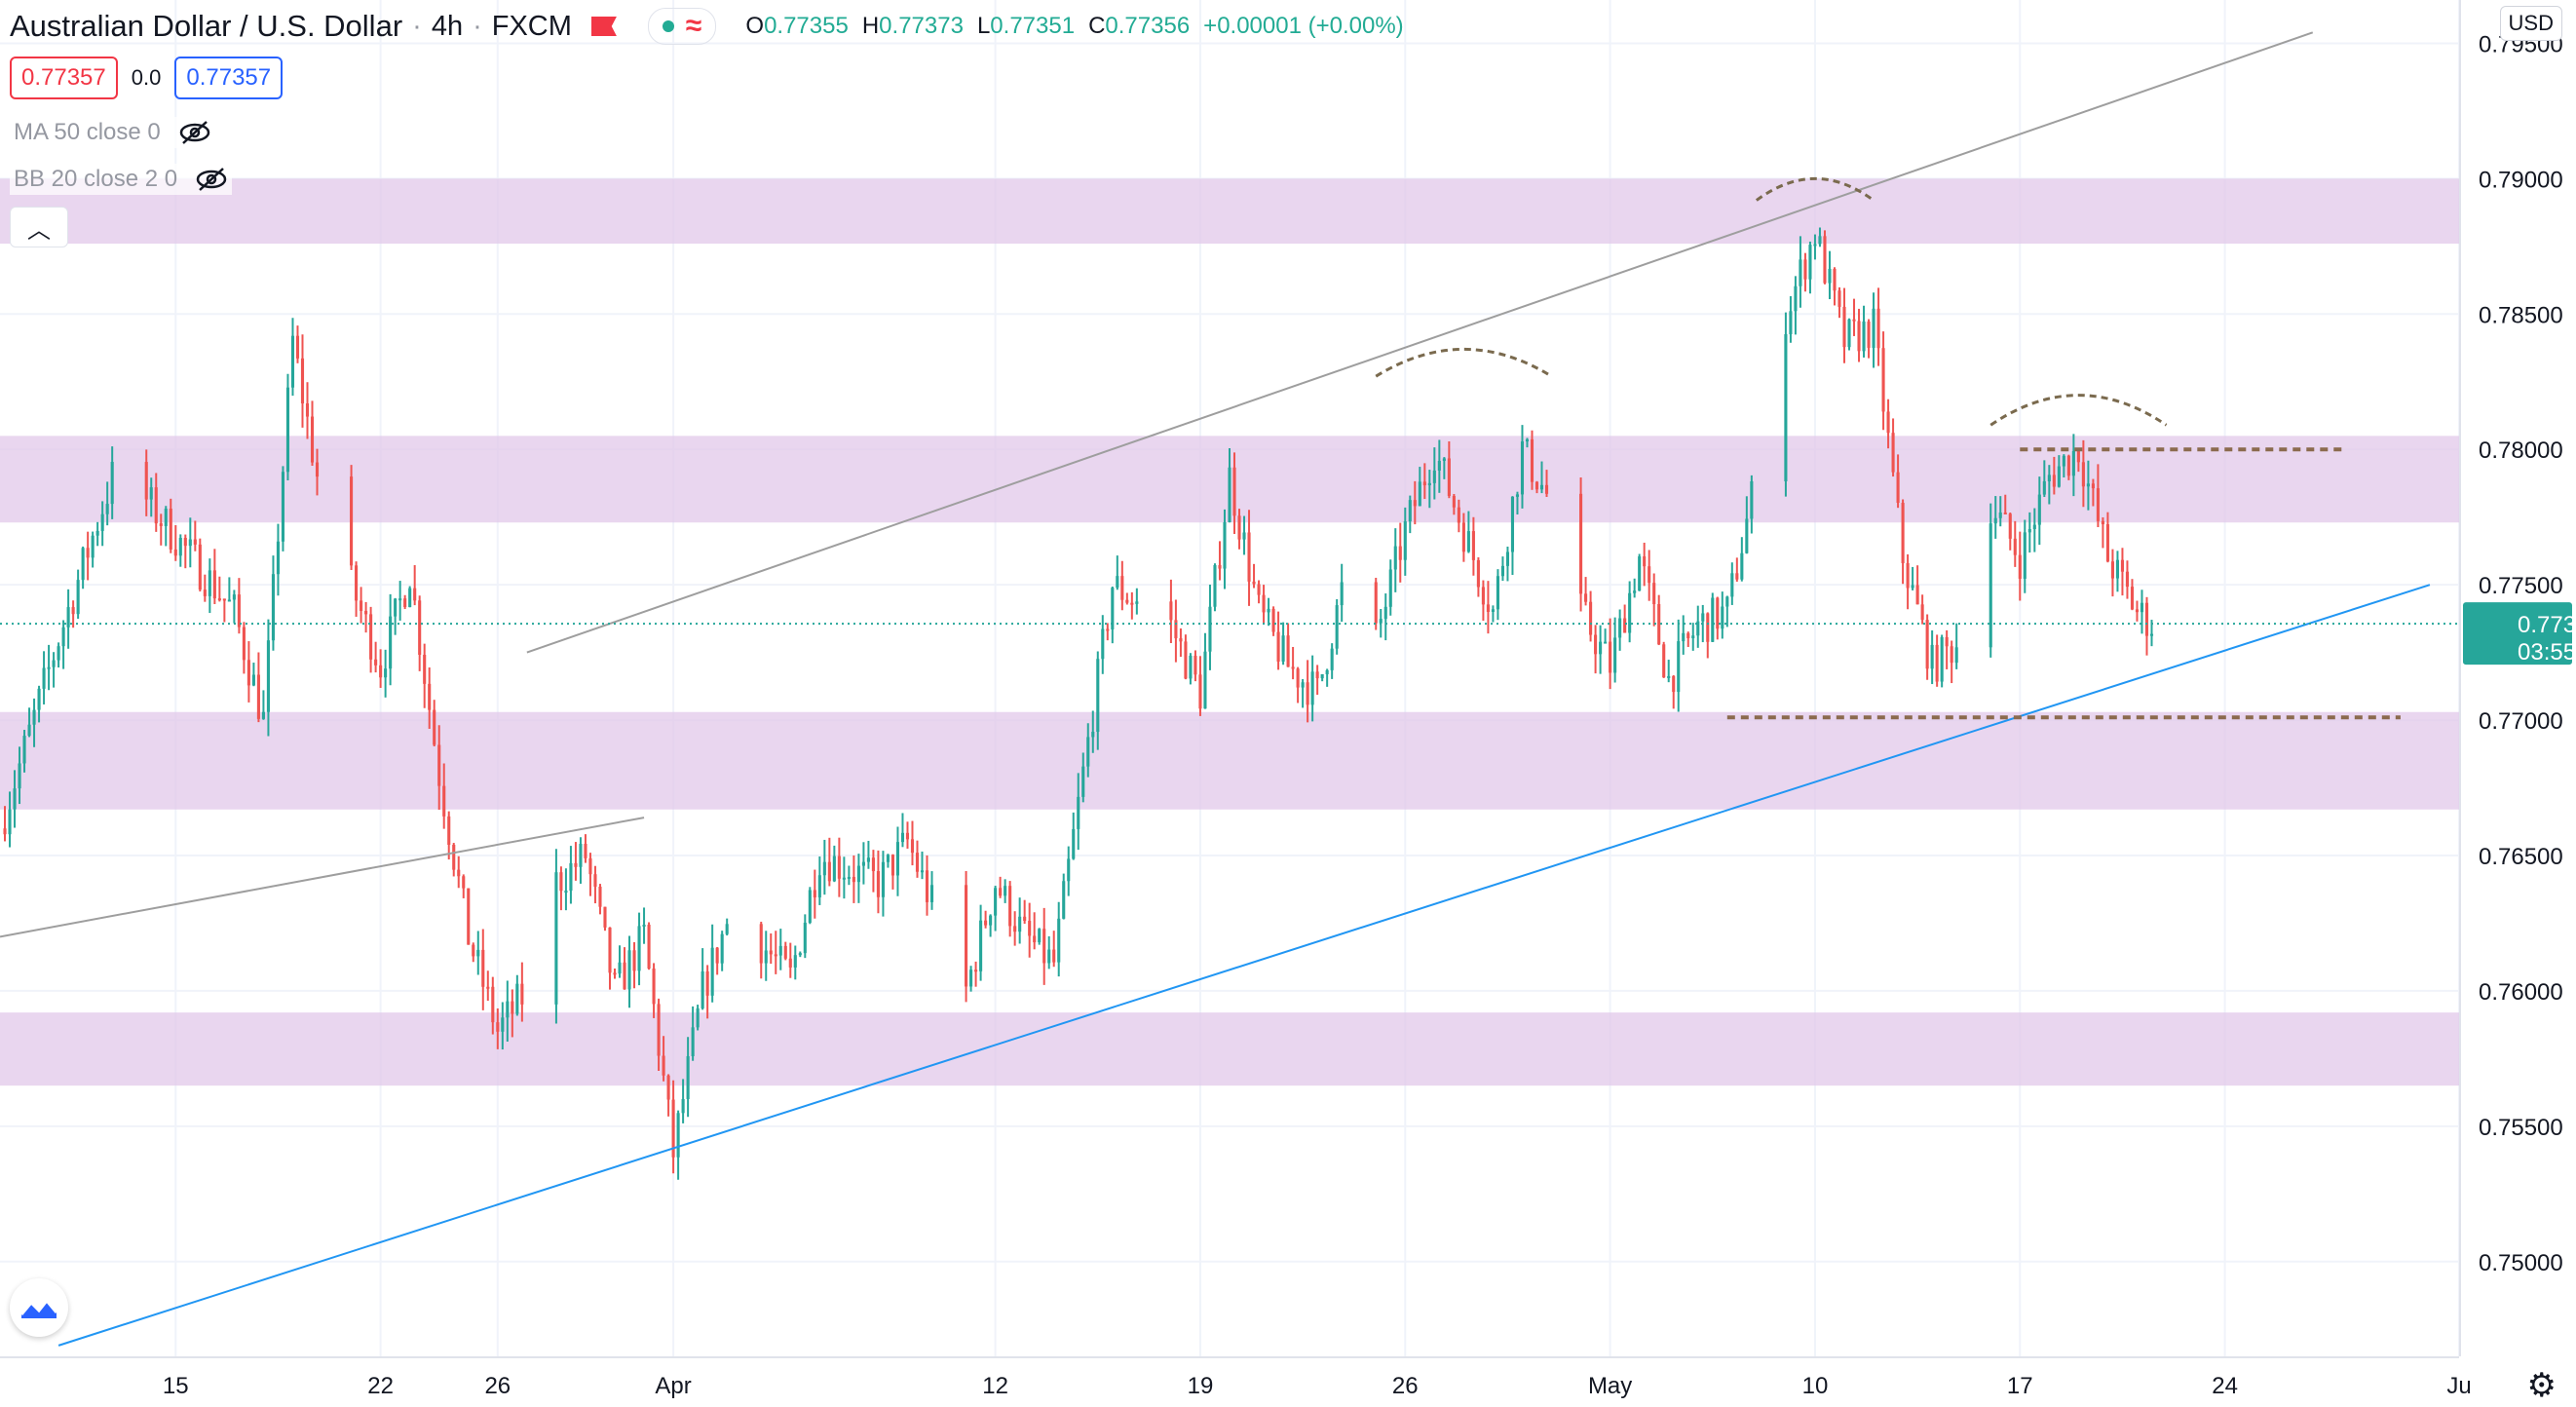 Image resolution: width=2576 pixels, height=1407 pixels. I want to click on currency-button: USD, so click(2530, 23).